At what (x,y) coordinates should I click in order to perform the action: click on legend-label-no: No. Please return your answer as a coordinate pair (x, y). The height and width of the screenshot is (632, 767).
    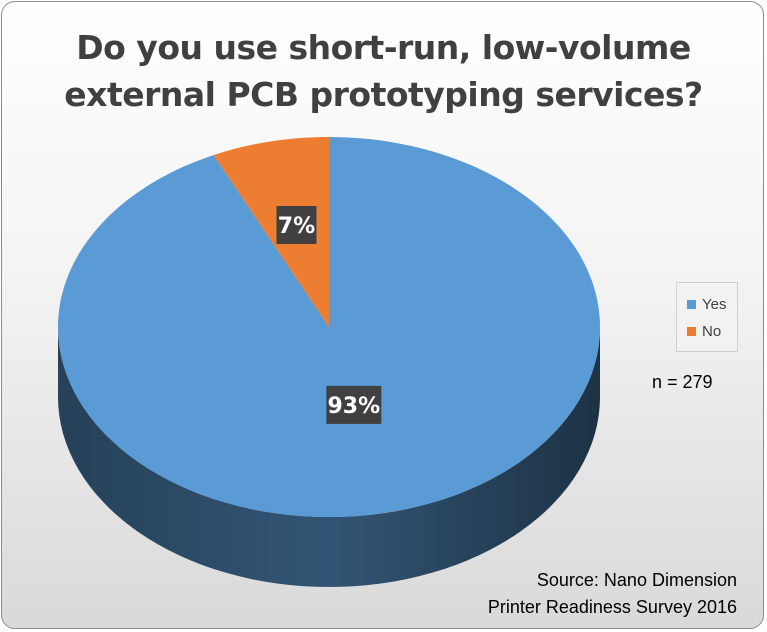
    Looking at the image, I should click on (712, 331).